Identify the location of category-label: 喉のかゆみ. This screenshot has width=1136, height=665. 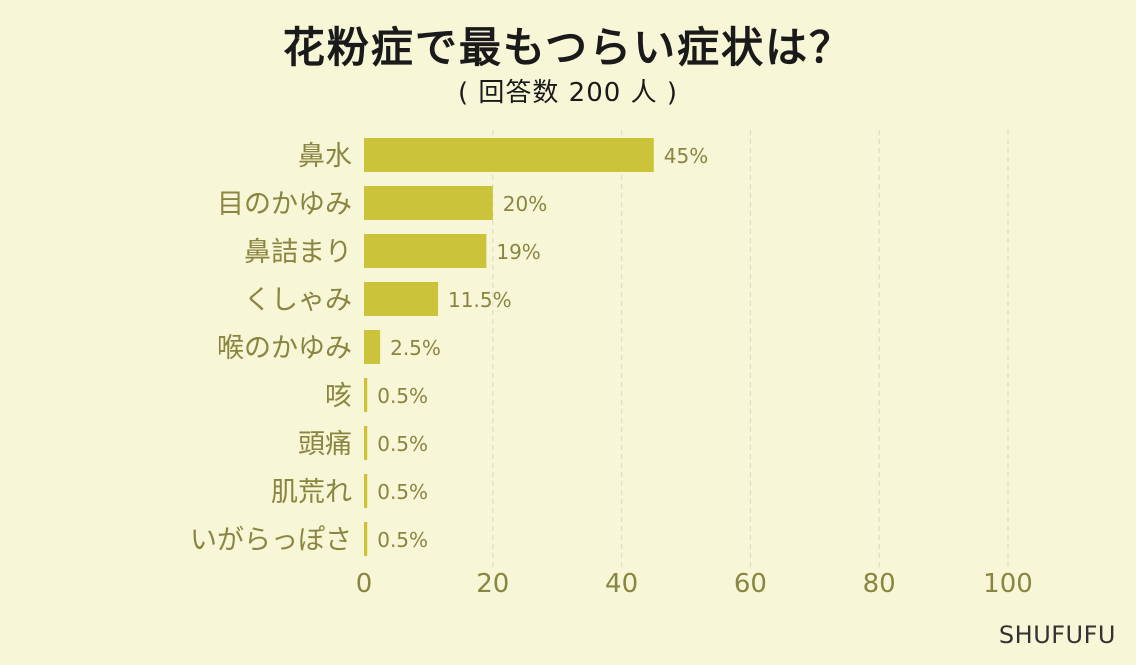
(284, 348).